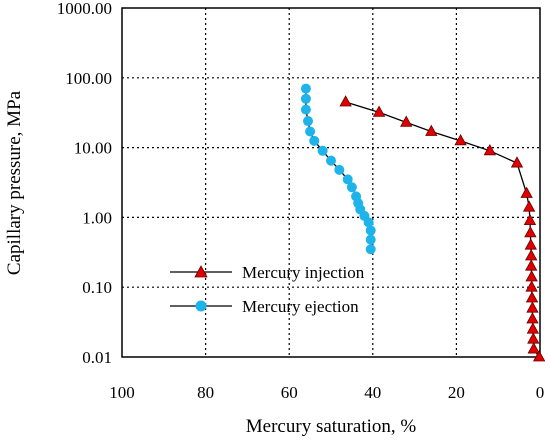 Image resolution: width=550 pixels, height=442 pixels. Describe the element at coordinates (201, 306) in the screenshot. I see `legend-ejection-marker` at that location.